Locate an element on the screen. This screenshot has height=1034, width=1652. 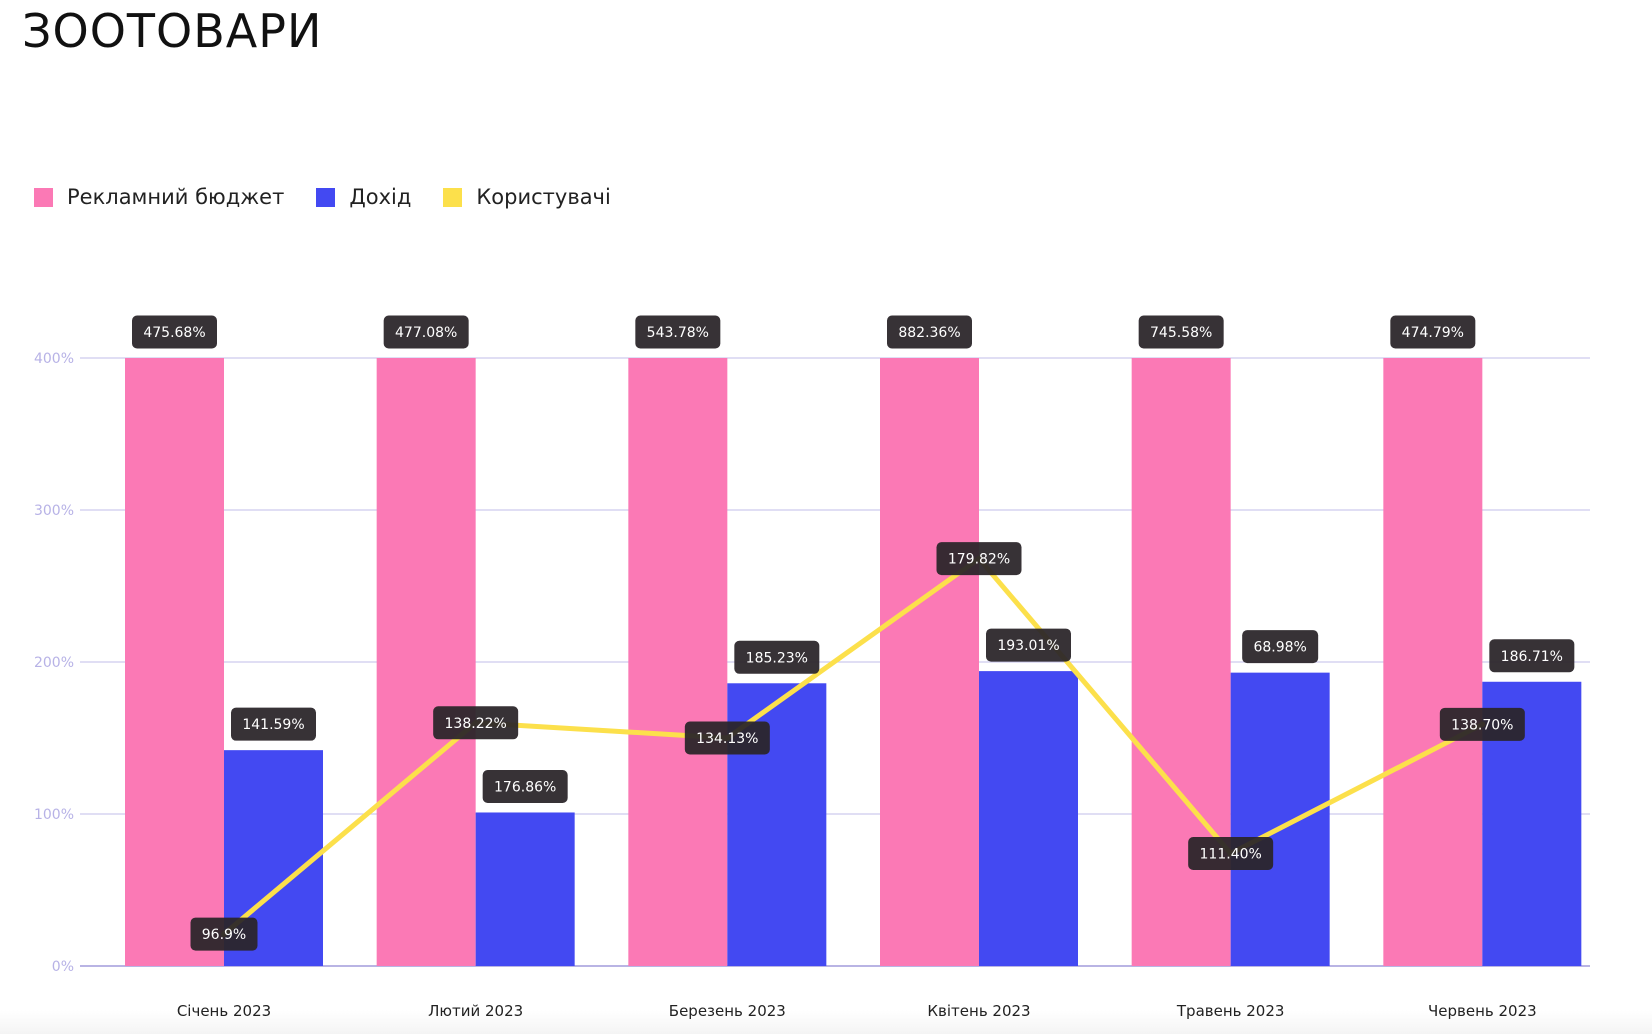
x-tick-label: Лютий 2023 is located at coordinates (475, 1011).